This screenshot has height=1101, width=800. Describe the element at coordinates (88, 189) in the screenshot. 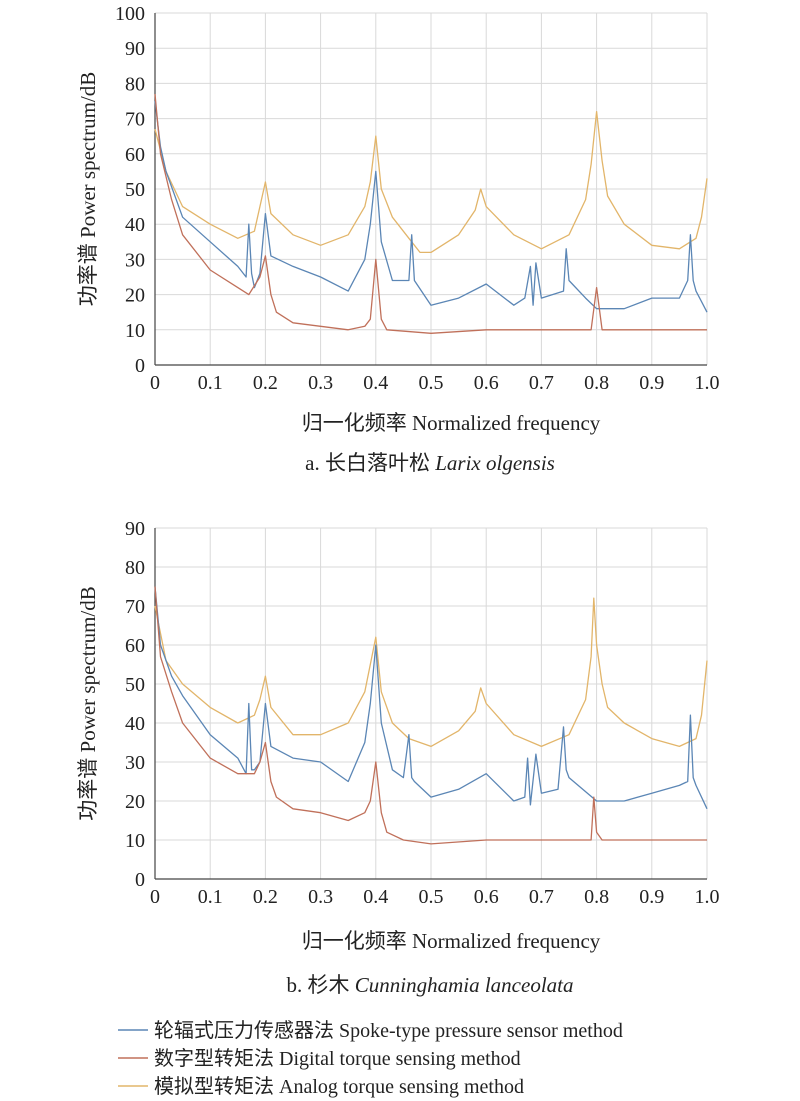

I see `chart-a-y-axis-label: 功率谱 Power spectrum/dB` at that location.